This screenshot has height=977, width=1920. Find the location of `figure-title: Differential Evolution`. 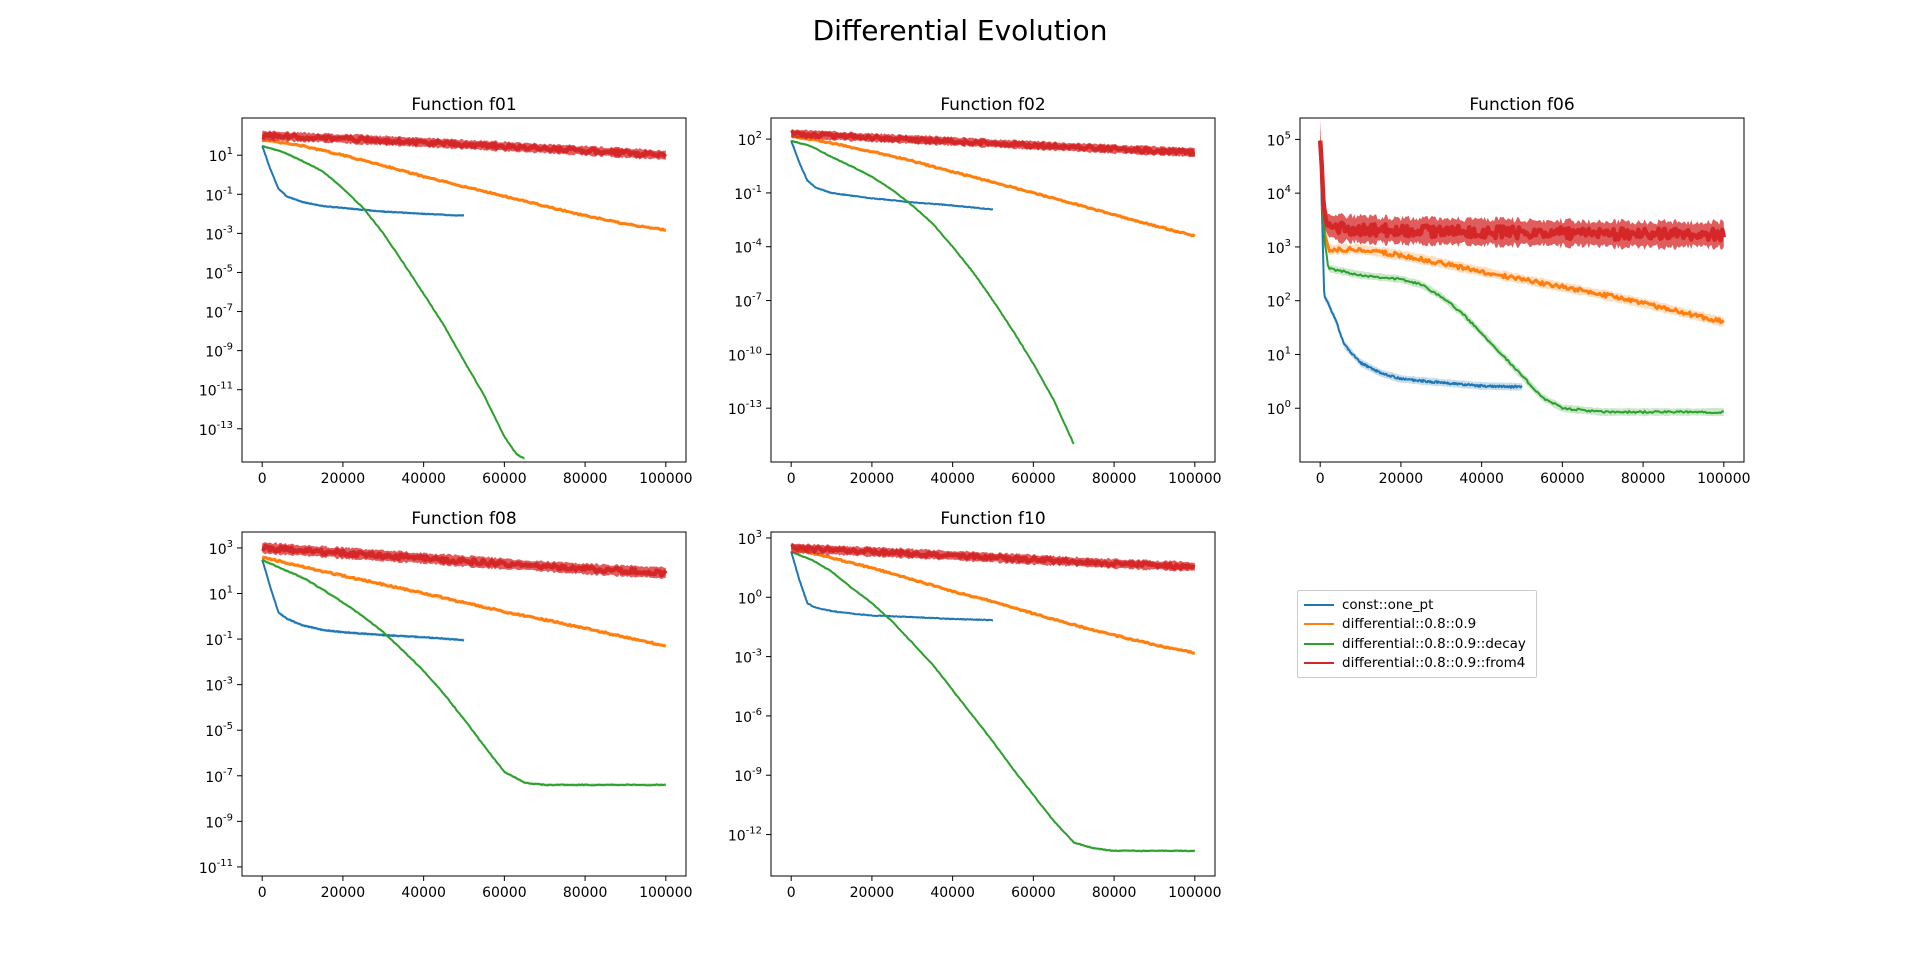

figure-title: Differential Evolution is located at coordinates (960, 30).